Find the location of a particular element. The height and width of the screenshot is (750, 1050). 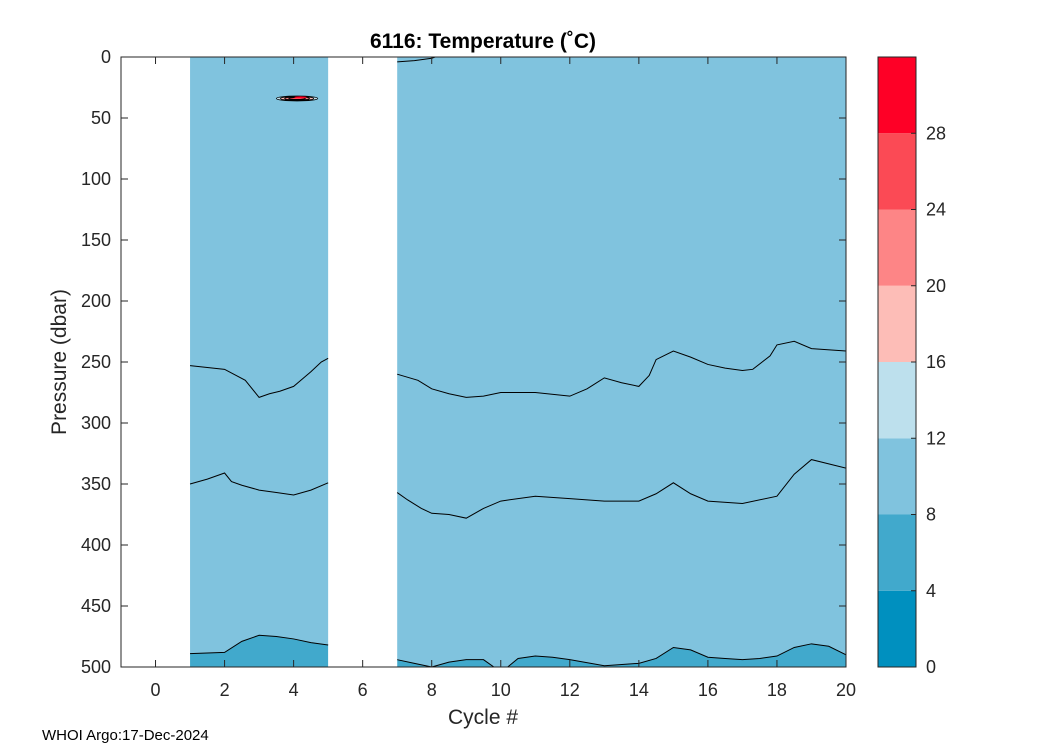

y-tick-label-50: 50 is located at coordinates (101, 118).